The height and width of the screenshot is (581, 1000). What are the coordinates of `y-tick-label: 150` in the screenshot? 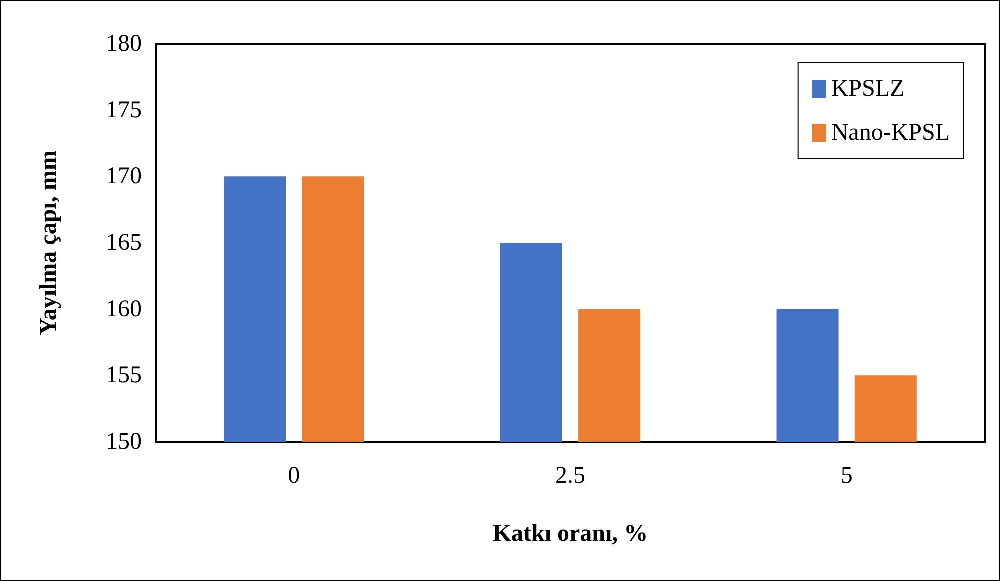 It's located at (124, 442).